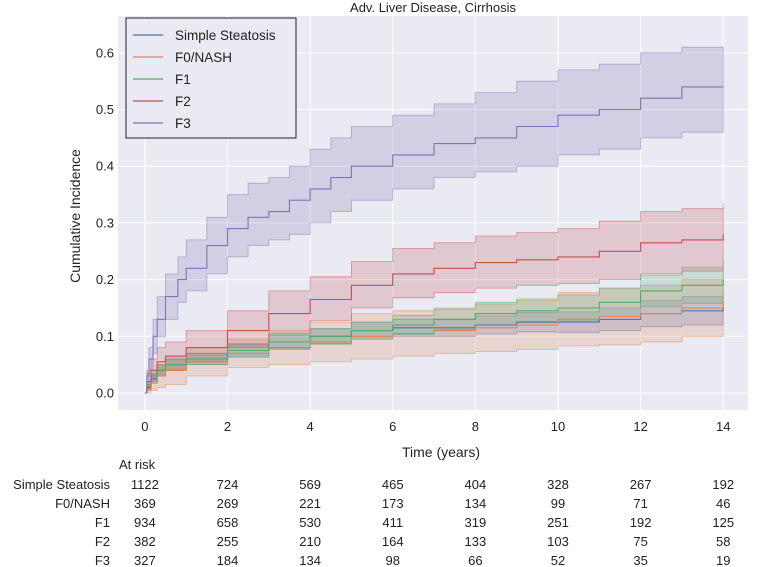 The height and width of the screenshot is (567, 764). I want to click on y-tick-label: 0.4, so click(105, 166).